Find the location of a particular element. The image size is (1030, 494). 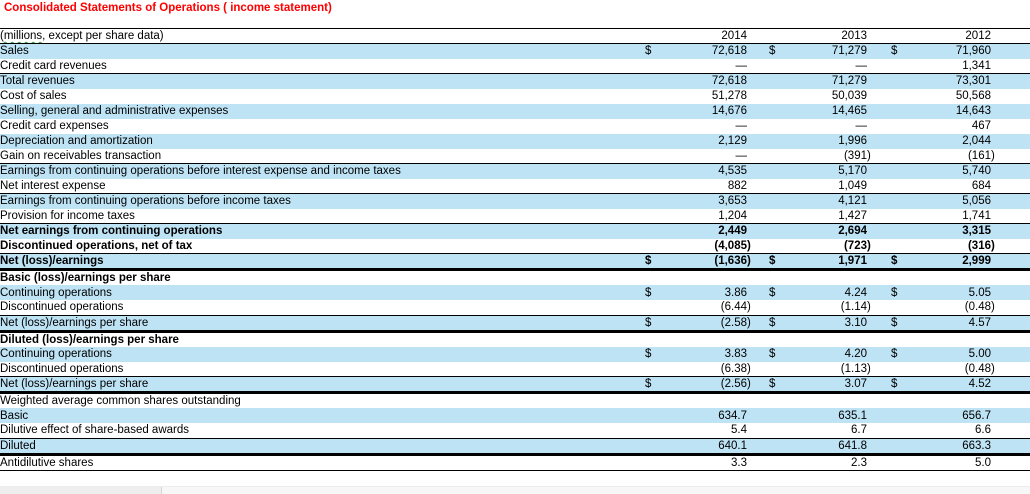

value-cell: 663.3 is located at coordinates (952, 447).